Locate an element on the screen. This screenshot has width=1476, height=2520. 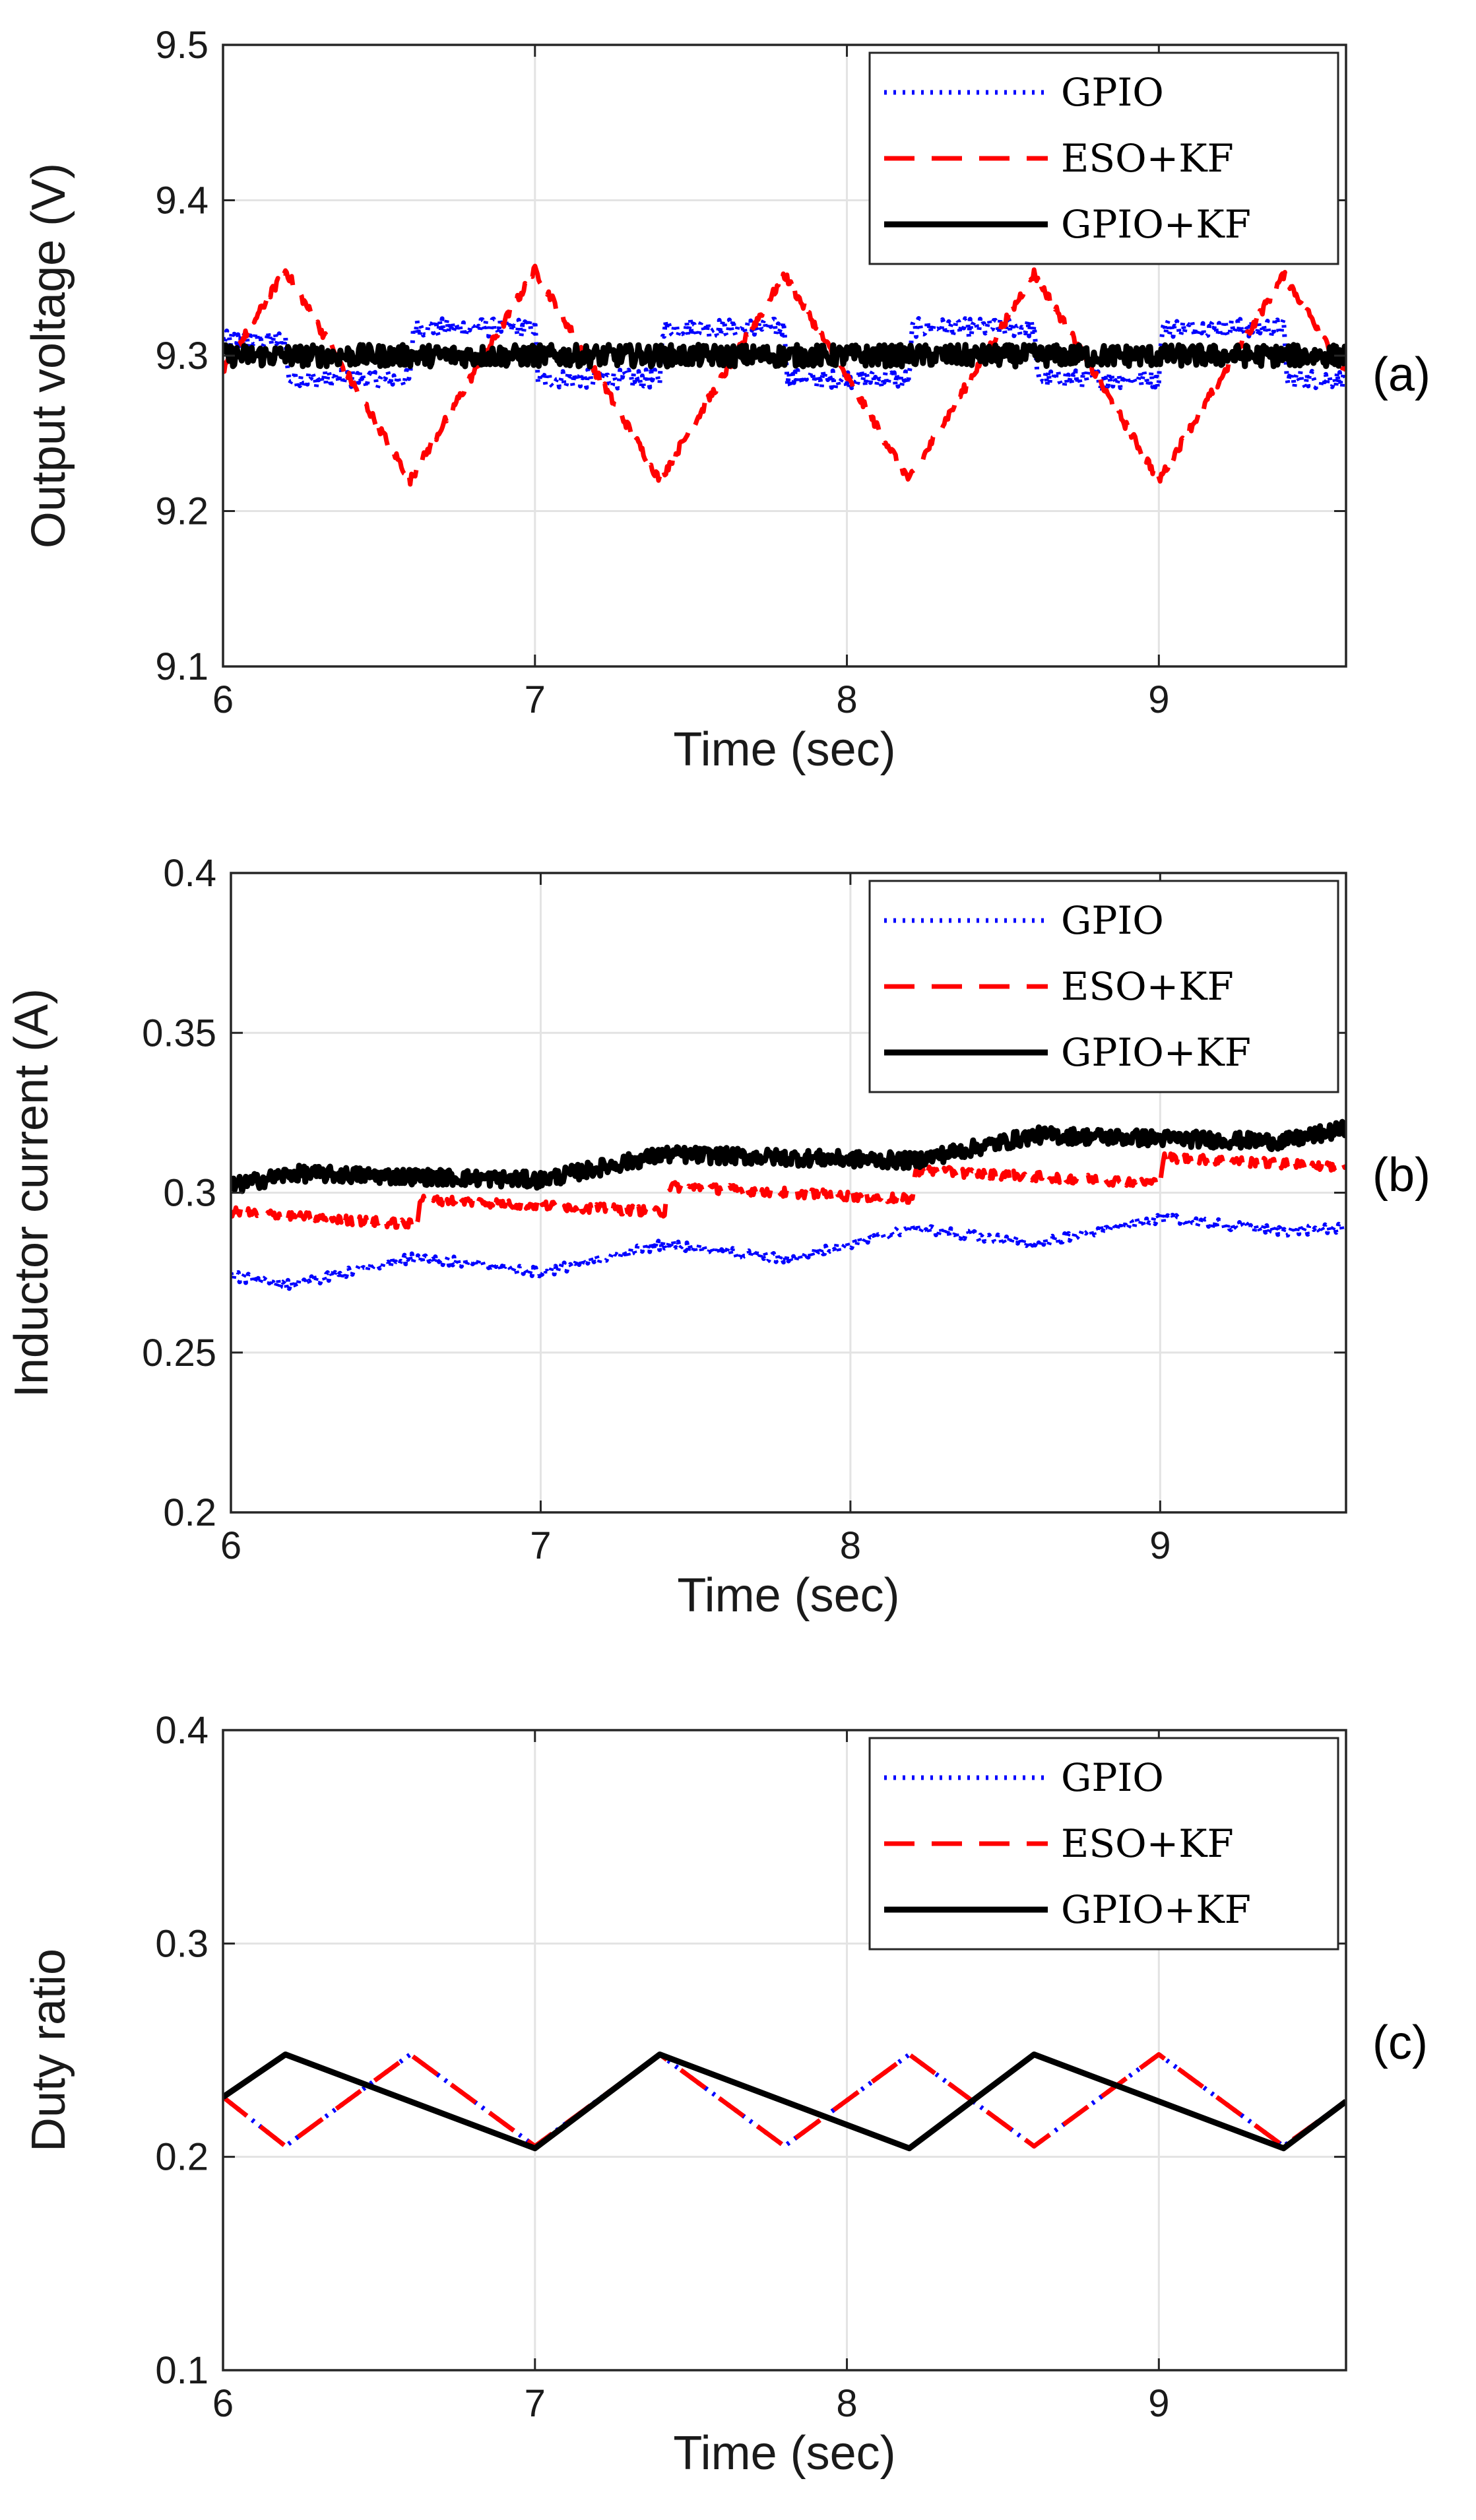
y-tick-label: 9.2 is located at coordinates (182, 511).